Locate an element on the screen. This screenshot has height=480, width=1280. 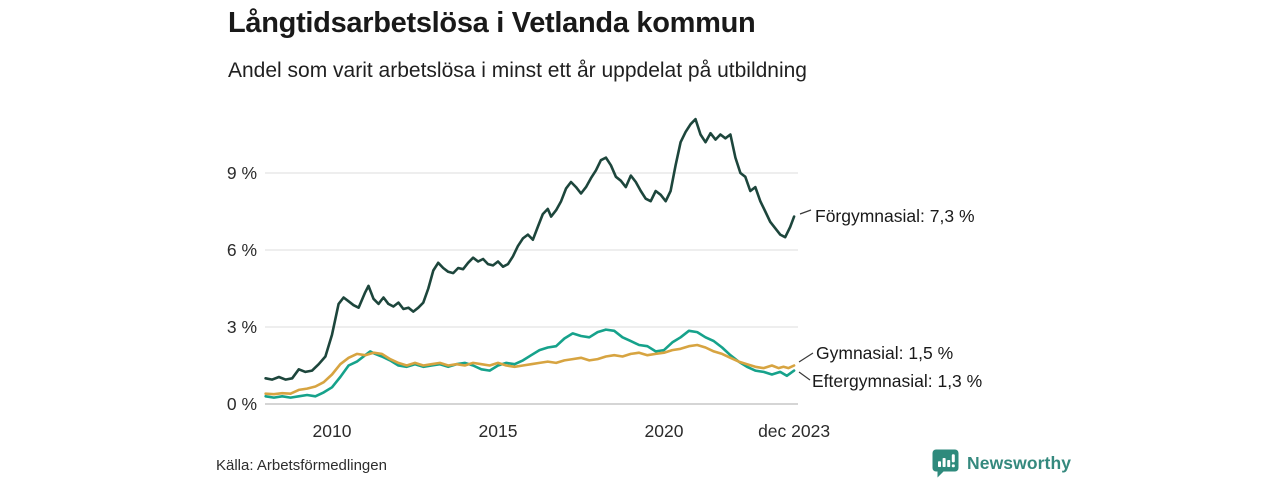
y-tick-label: 9 % is located at coordinates (242, 173).